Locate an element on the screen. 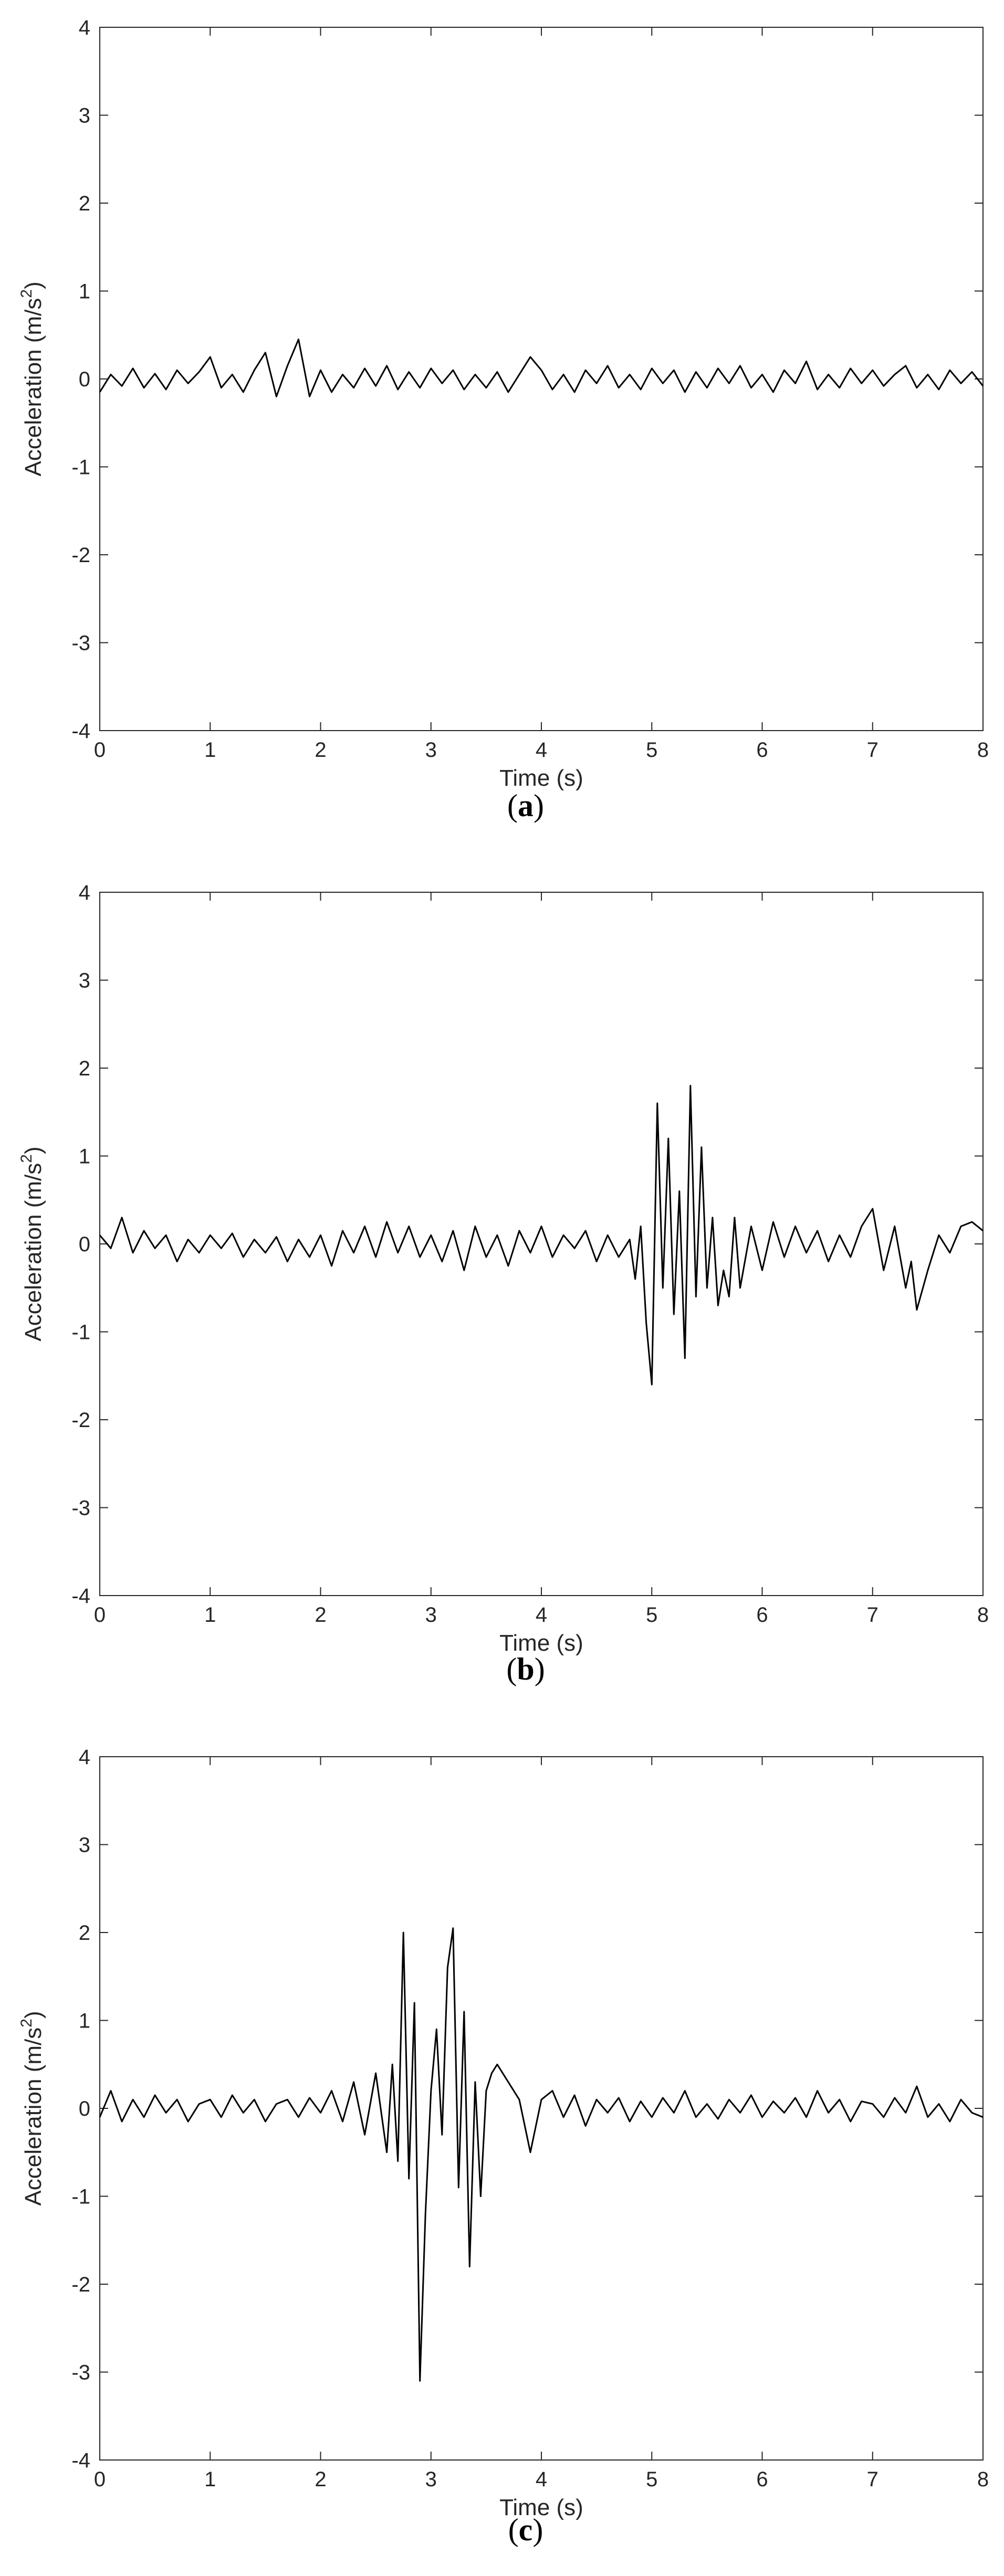 The width and height of the screenshot is (1004, 2576). panel-caption: (a) is located at coordinates (525, 805).